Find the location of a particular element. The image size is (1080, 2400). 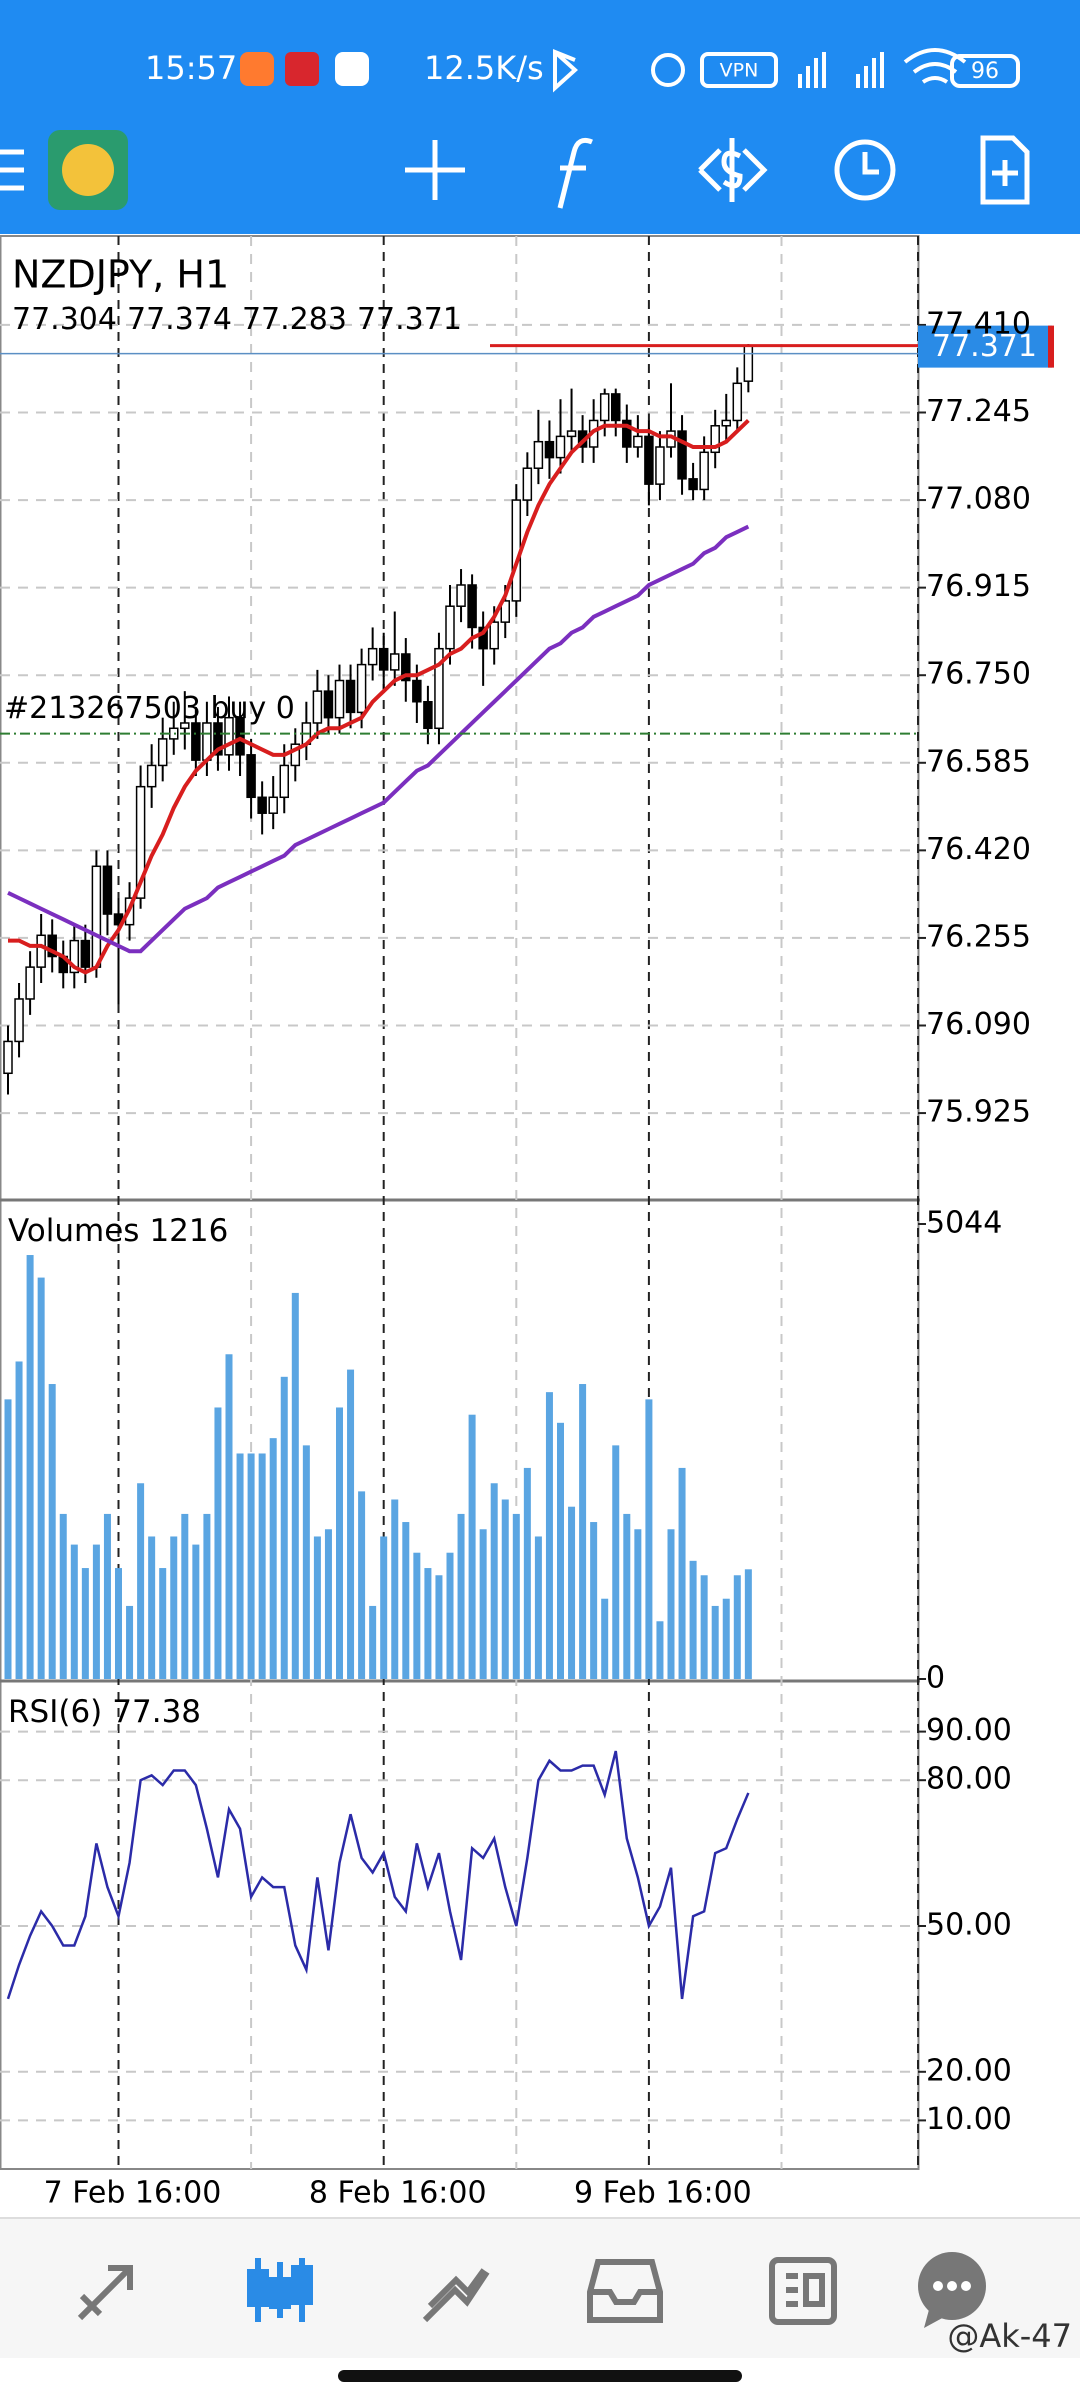

home-indicator is located at coordinates (540, 2376).